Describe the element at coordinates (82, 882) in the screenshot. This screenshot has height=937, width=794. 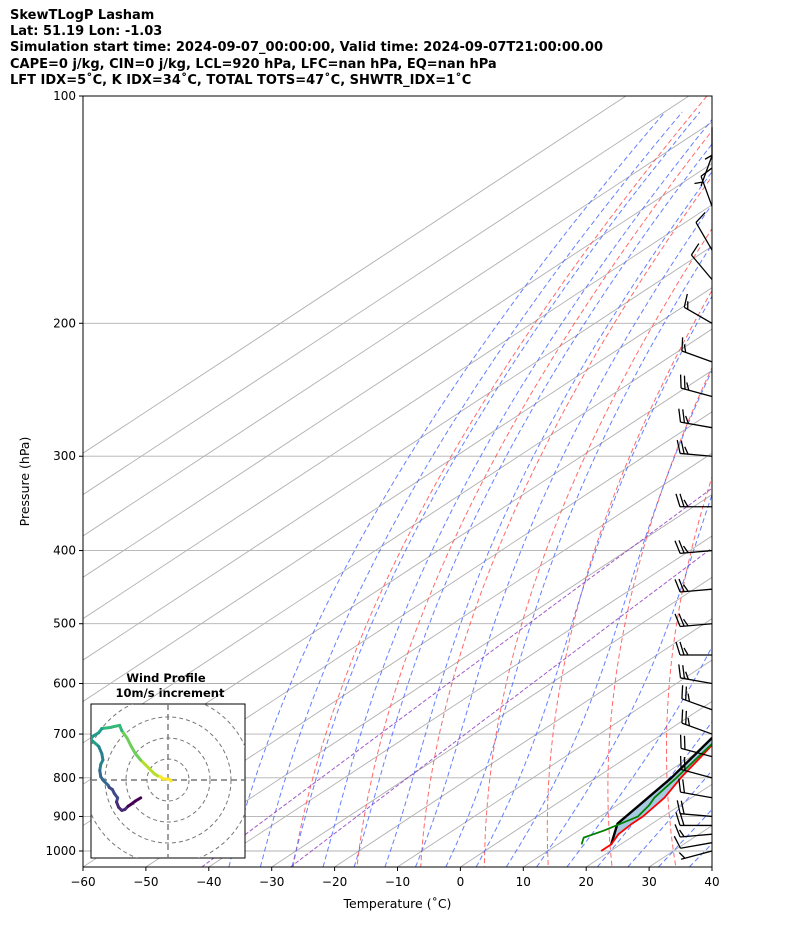
I see `x-tick-label: −60` at that location.